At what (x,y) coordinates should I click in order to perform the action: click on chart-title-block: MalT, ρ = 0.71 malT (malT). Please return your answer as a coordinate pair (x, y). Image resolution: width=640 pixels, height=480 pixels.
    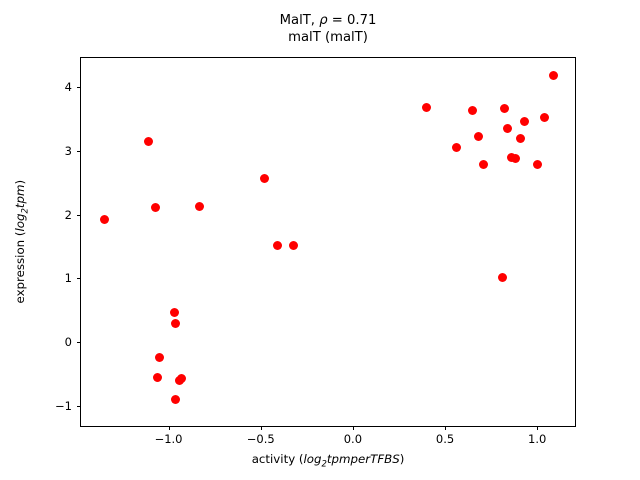
    Looking at the image, I should click on (328, 29).